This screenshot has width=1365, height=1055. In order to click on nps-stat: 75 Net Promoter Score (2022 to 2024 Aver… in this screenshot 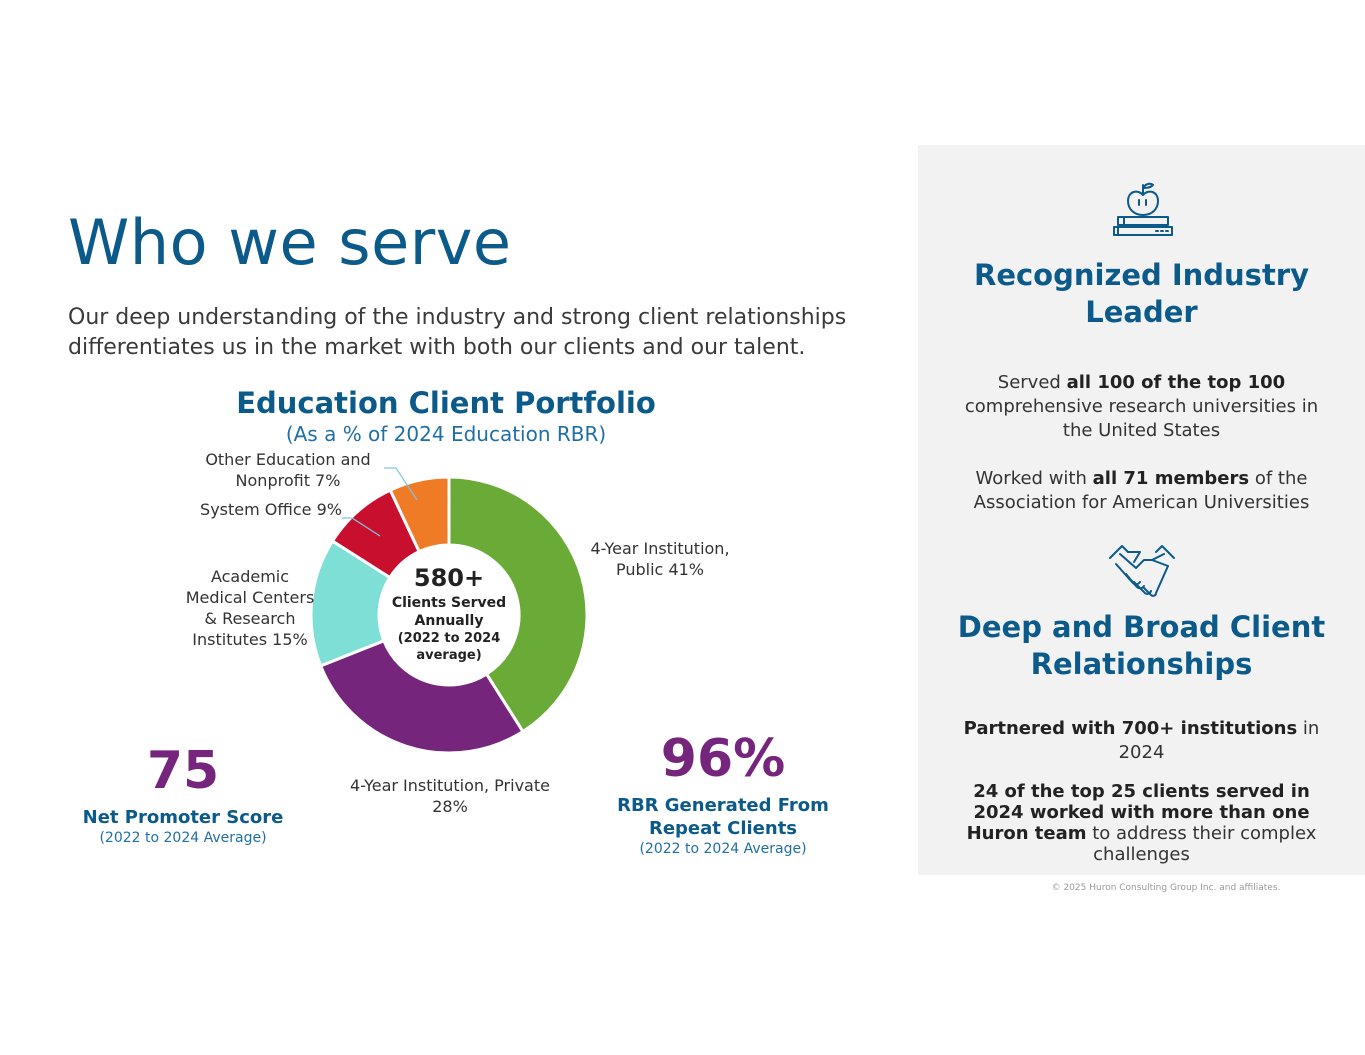, I will do `click(183, 794)`.